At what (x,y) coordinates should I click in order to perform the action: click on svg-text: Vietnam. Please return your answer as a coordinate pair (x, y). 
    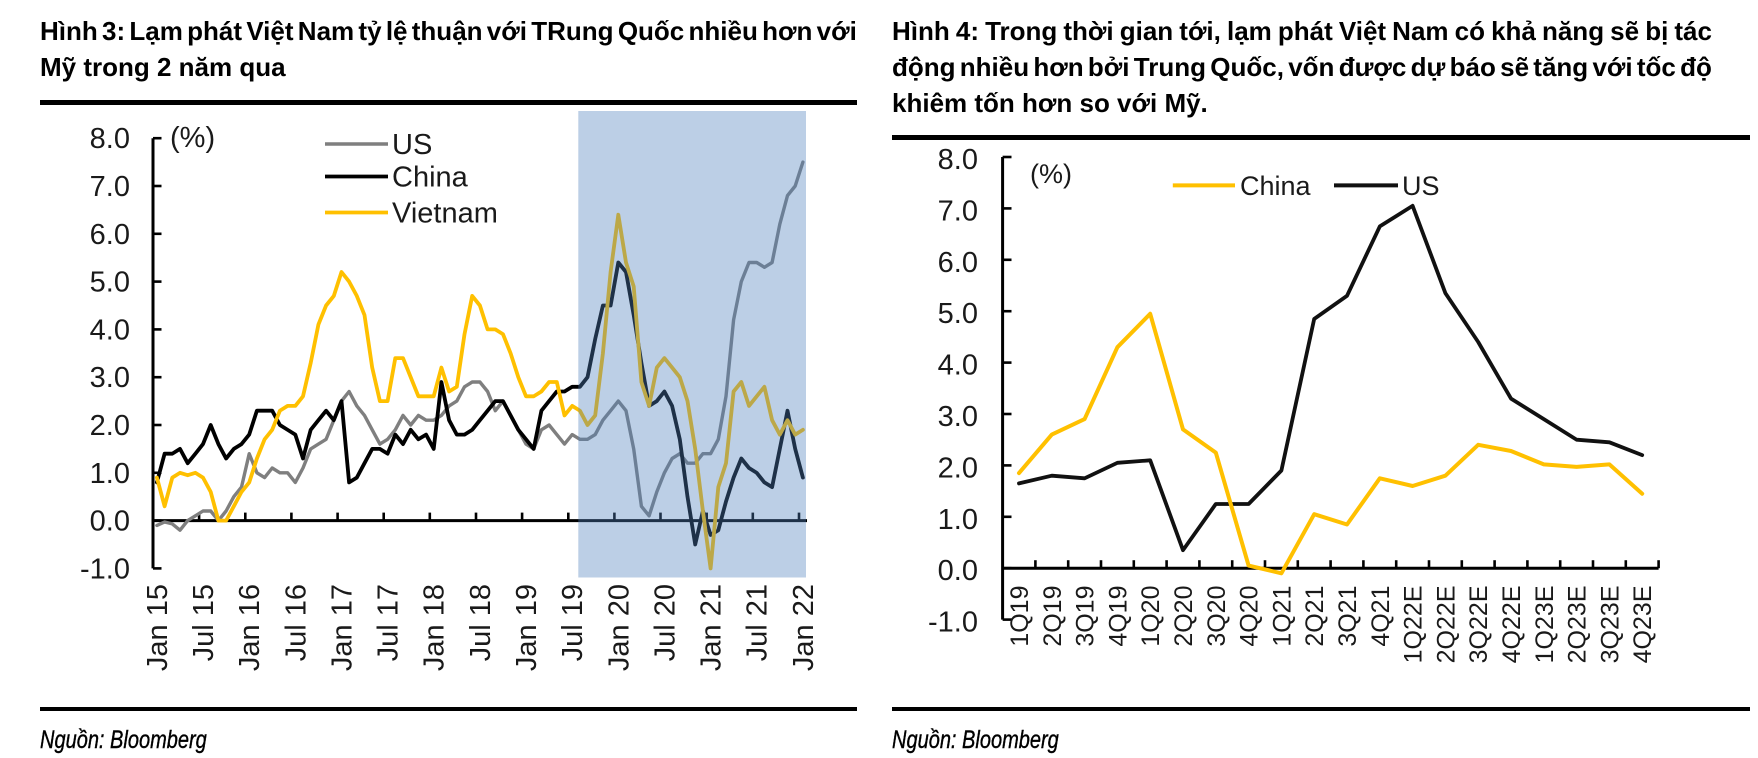
    Looking at the image, I should click on (445, 214).